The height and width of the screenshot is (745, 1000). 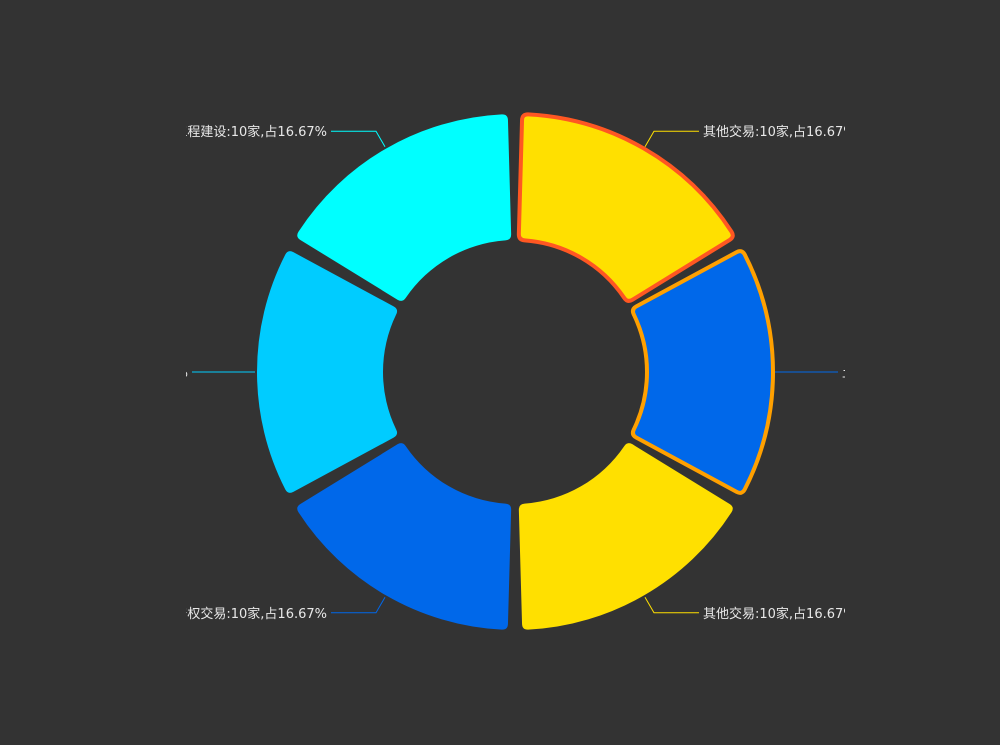 What do you see at coordinates (779, 614) in the screenshot?
I see `donut-slice-label-3: 其他交易:10家,占16.67%` at bounding box center [779, 614].